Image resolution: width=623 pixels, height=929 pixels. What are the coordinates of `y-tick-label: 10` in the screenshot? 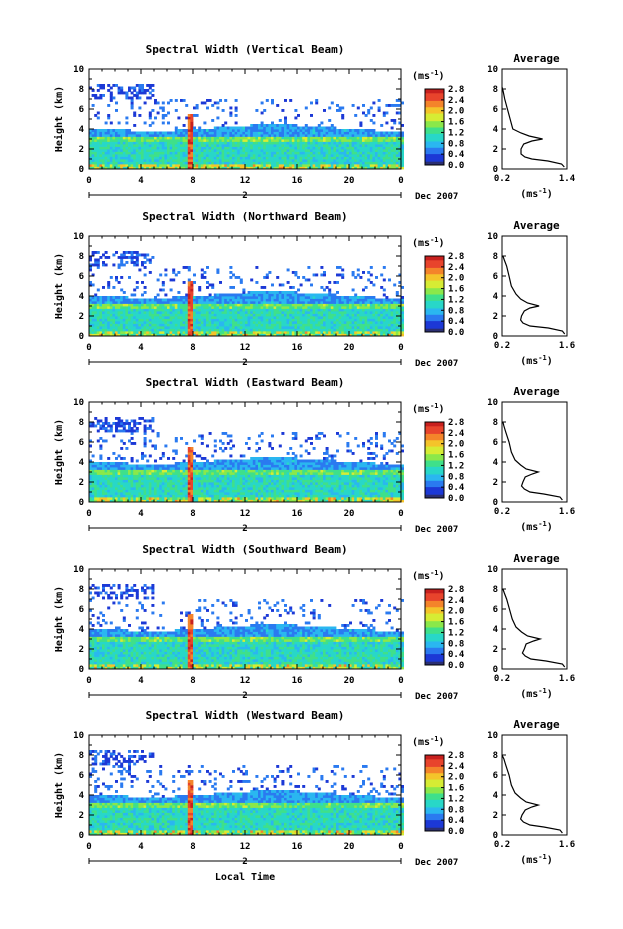 It's located at (78, 237).